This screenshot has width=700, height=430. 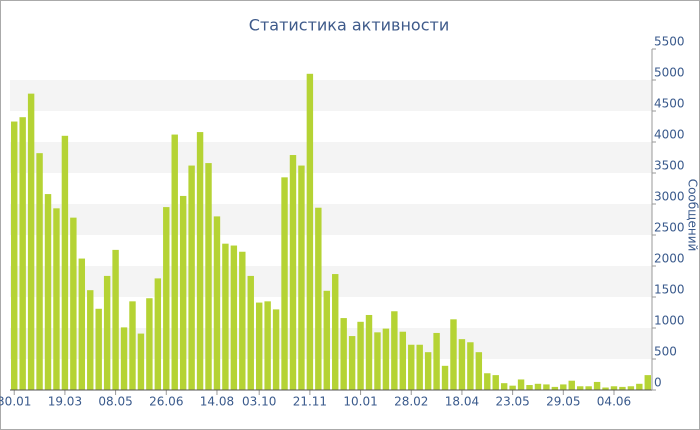 What do you see at coordinates (360, 402) in the screenshot?
I see `x-tick-label: 10.01` at bounding box center [360, 402].